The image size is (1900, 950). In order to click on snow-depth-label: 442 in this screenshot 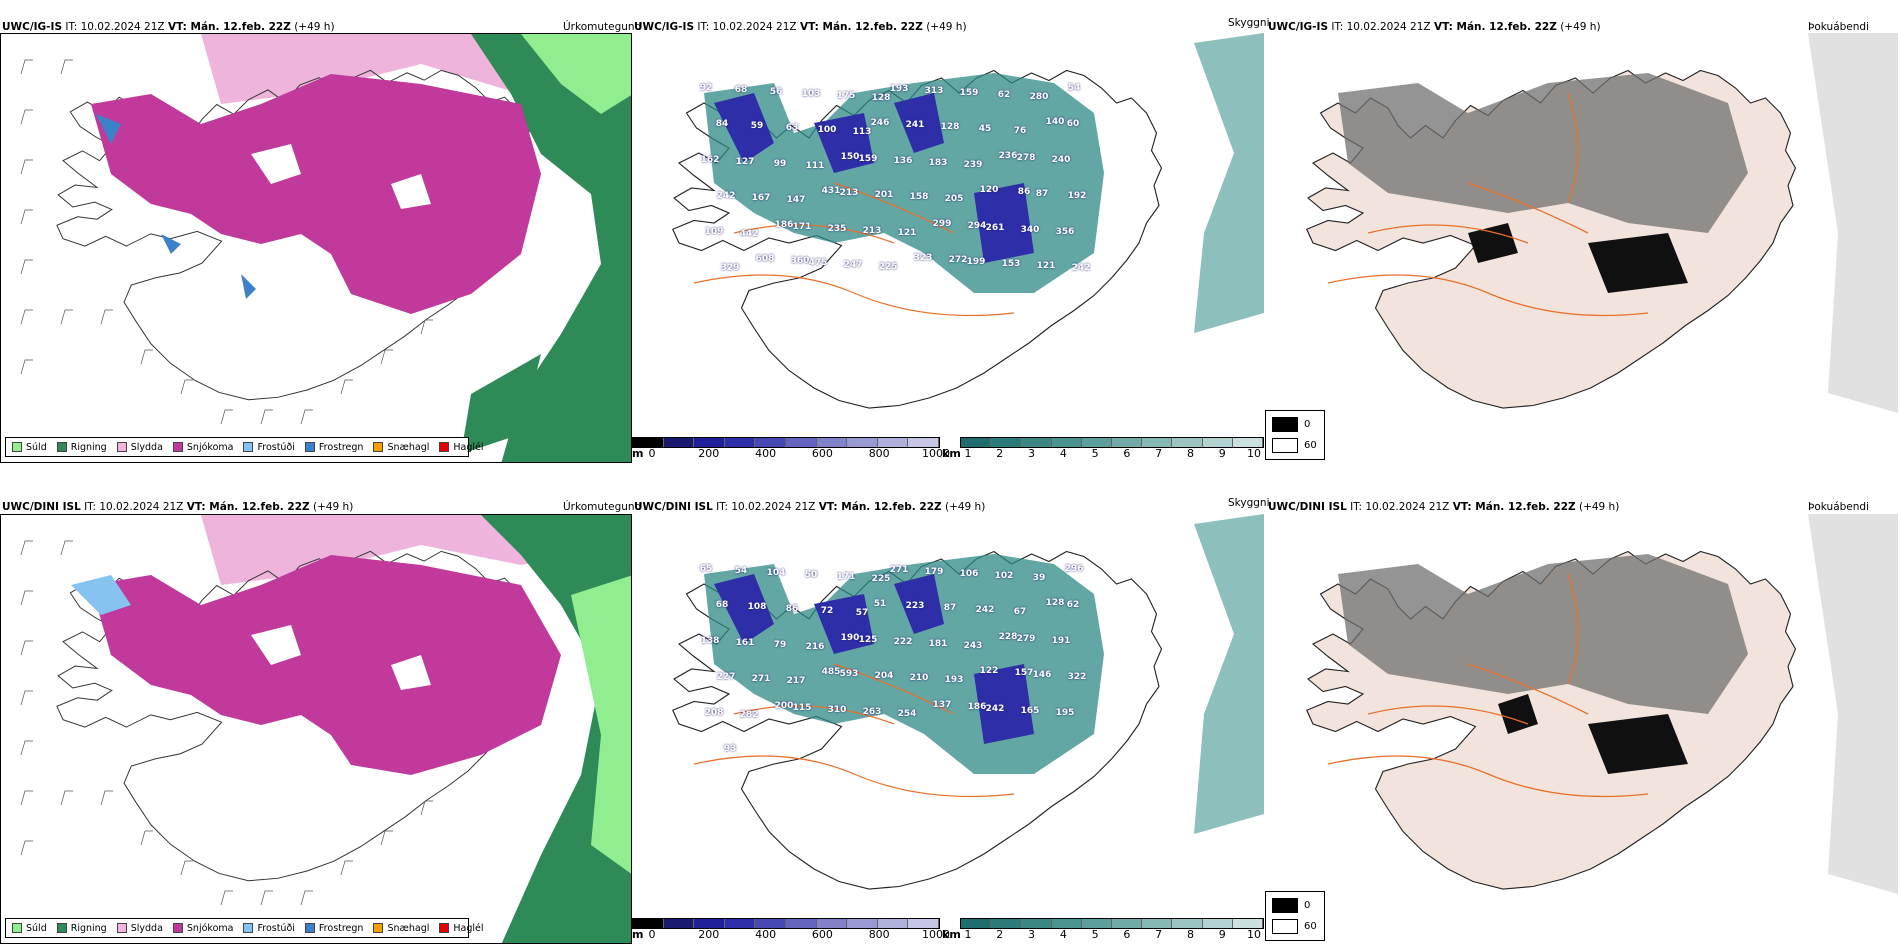, I will do `click(749, 234)`.